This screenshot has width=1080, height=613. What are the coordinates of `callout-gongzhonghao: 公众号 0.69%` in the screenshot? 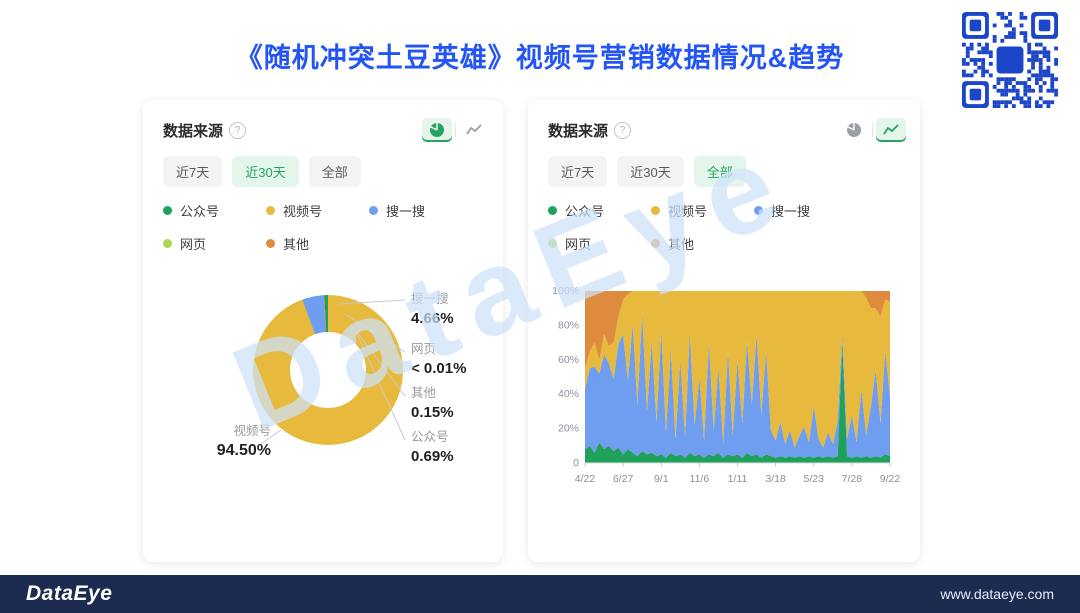 It's located at (432, 445).